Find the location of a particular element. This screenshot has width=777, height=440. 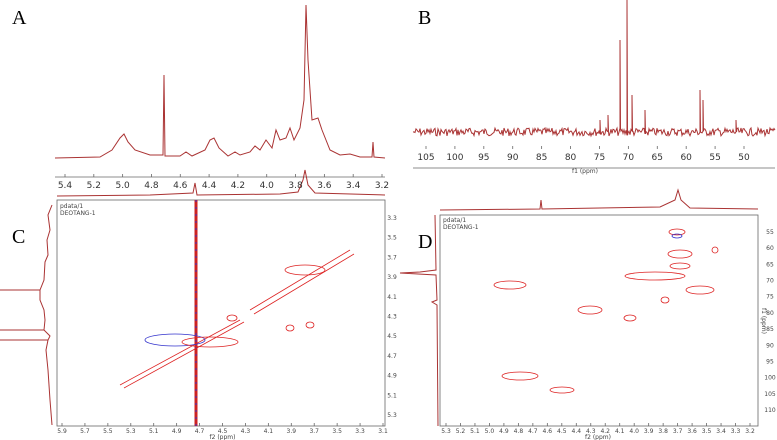

x-tick-label: 50 is located at coordinates (744, 158).